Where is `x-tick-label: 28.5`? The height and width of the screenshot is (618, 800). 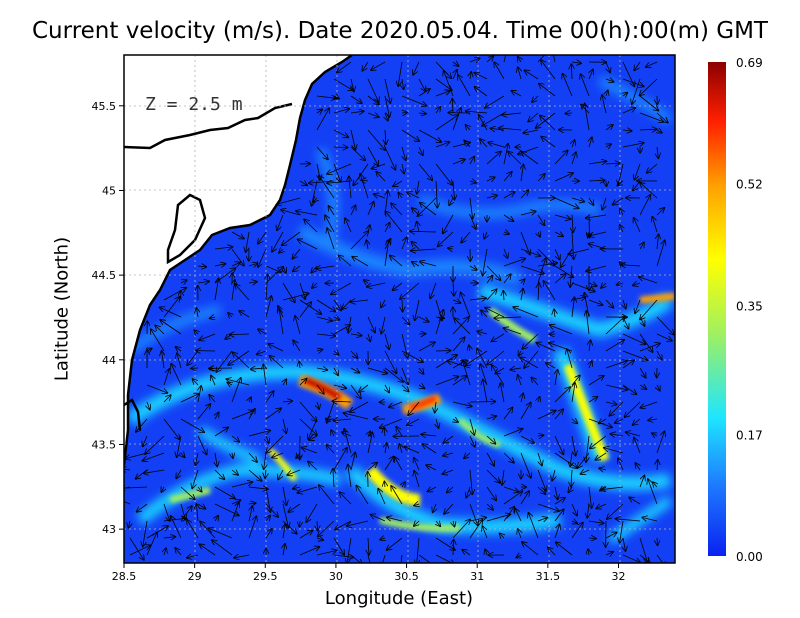
x-tick-label: 28.5 is located at coordinates (124, 576).